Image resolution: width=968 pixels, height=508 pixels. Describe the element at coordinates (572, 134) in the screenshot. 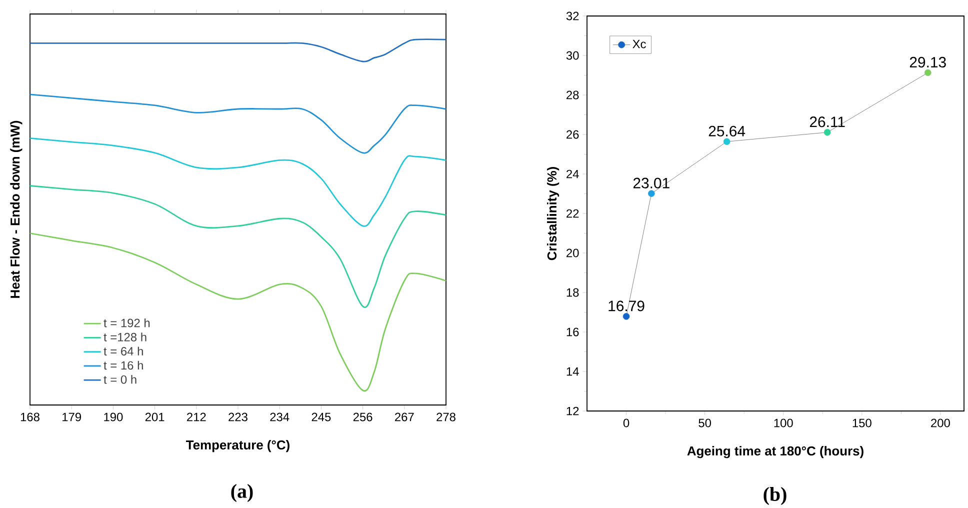

I see `y-tick-label: 26` at that location.